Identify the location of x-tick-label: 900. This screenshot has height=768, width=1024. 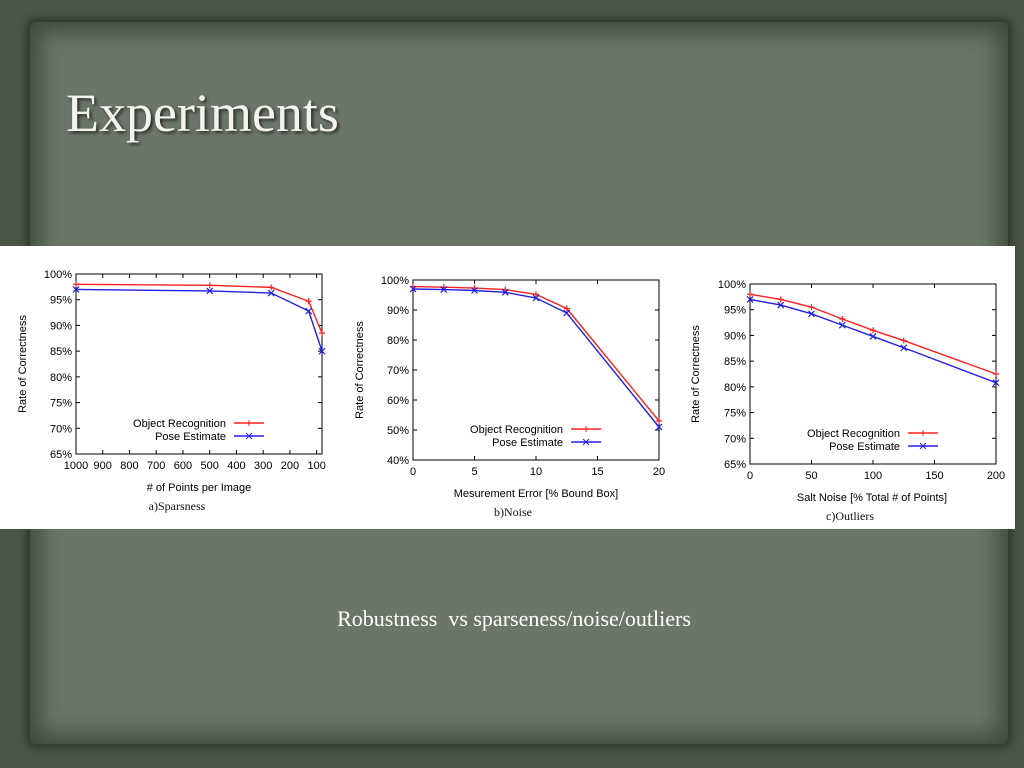
(103, 466).